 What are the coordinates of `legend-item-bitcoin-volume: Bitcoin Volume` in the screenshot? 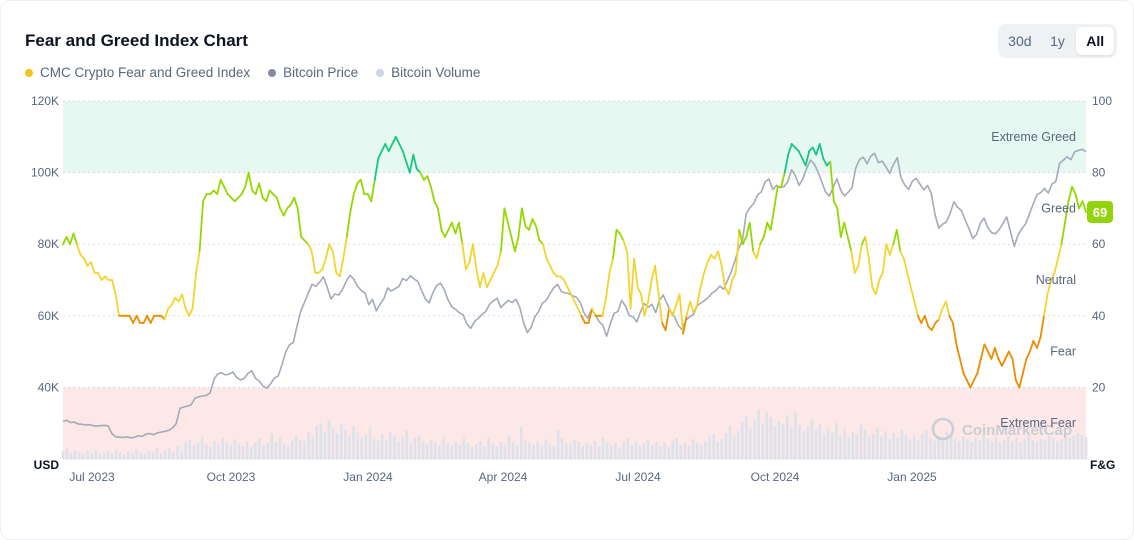 It's located at (428, 72).